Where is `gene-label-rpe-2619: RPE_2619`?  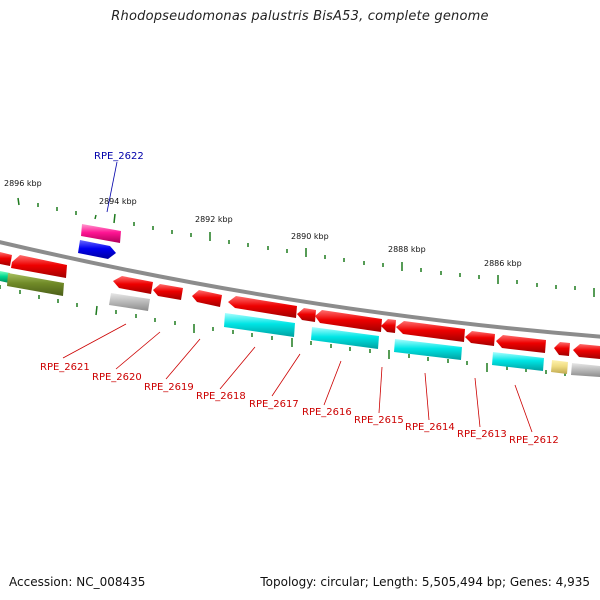 gene-label-rpe-2619: RPE_2619 is located at coordinates (169, 387).